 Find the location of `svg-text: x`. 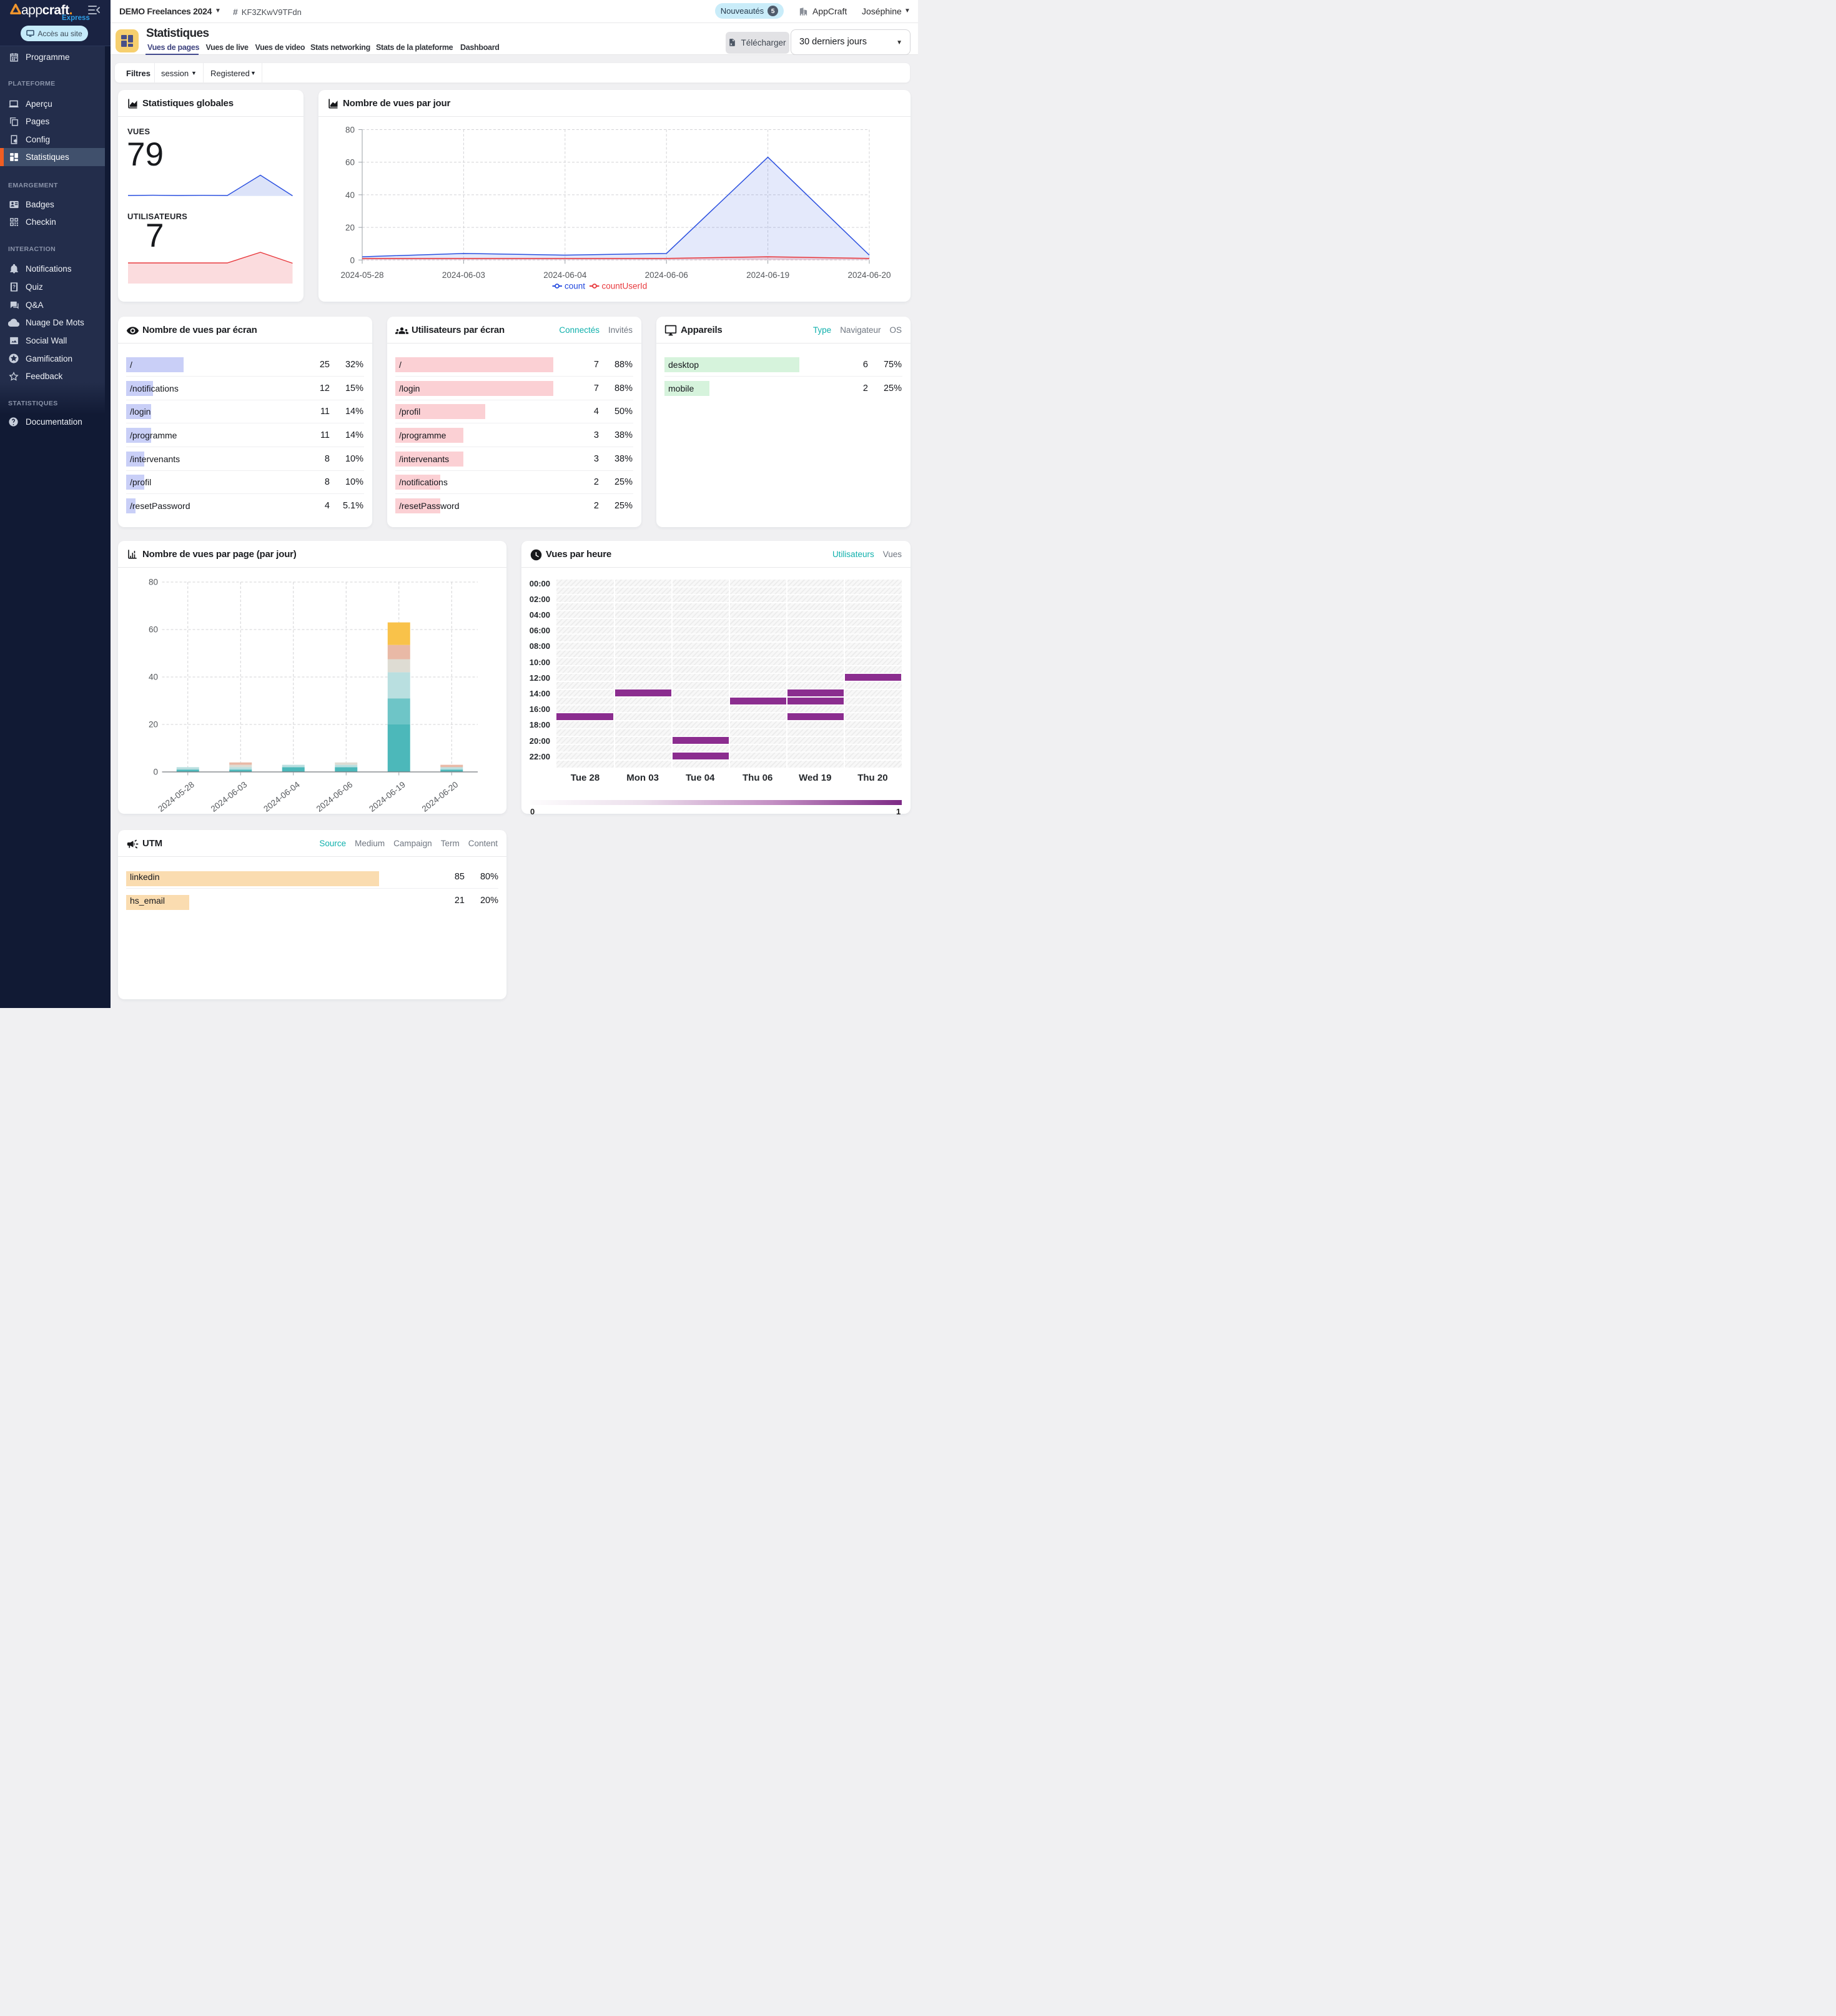

svg-text: x is located at coordinates (732, 44).